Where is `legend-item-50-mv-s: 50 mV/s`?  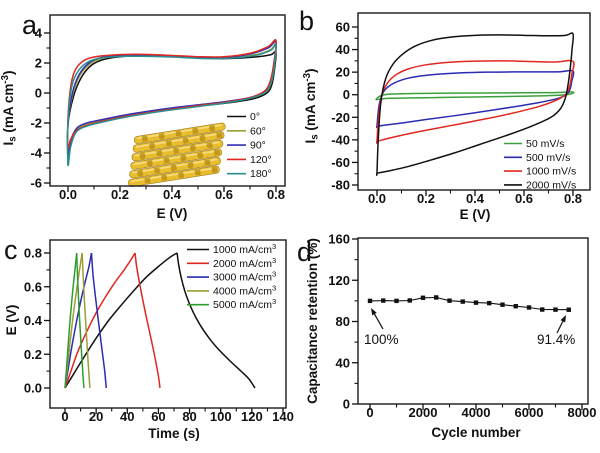 legend-item-50-mv-s: 50 mV/s is located at coordinates (534, 144).